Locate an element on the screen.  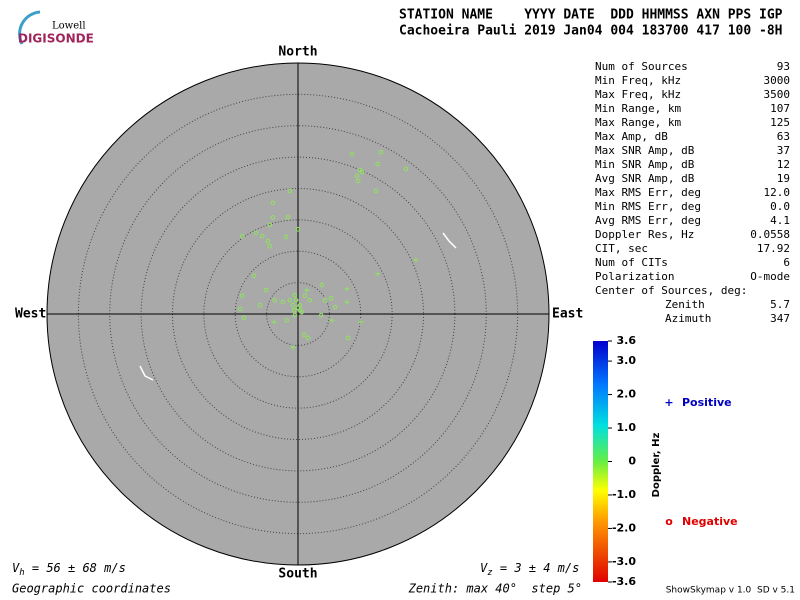
stat-label: Num of Sources is located at coordinates (641, 66).